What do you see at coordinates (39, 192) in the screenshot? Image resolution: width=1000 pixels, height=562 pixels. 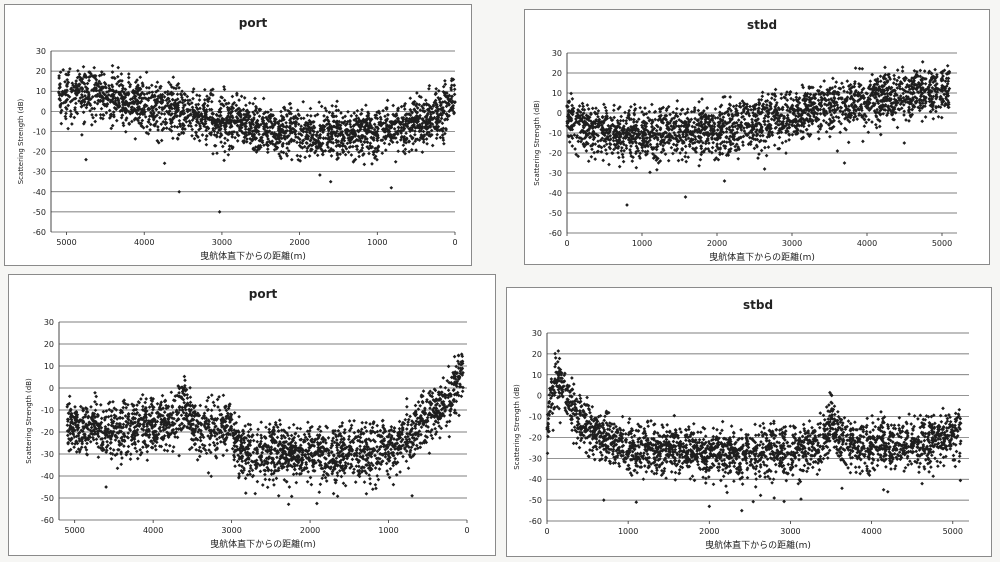 I see `y-tick-label: -40` at bounding box center [39, 192].